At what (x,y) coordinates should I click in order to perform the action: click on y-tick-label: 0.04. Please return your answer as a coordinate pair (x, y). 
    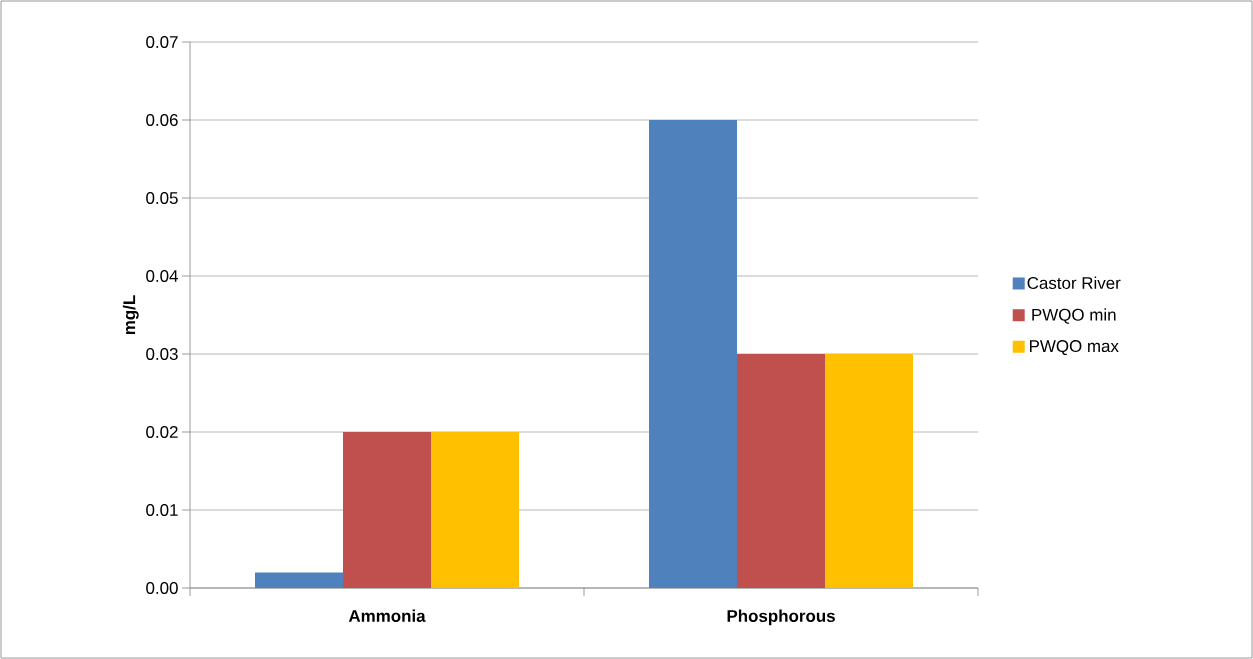
    Looking at the image, I should click on (162, 276).